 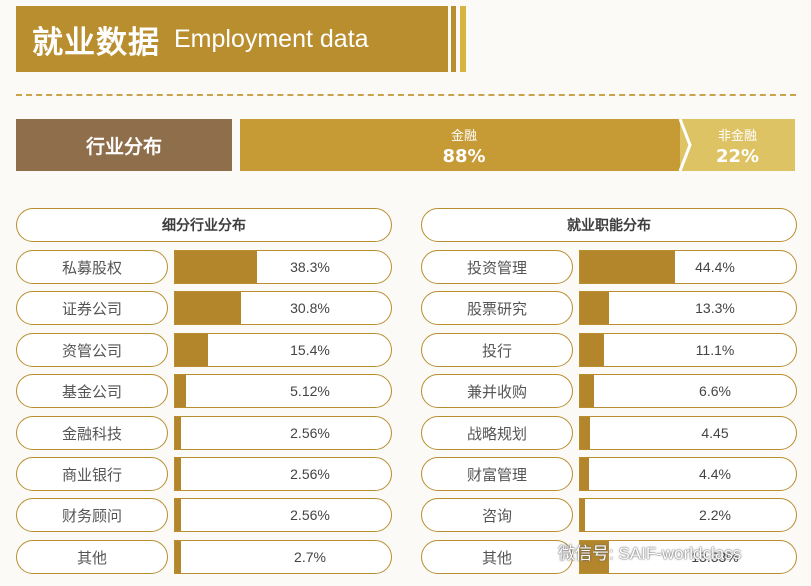 What do you see at coordinates (463, 136) in the screenshot?
I see `finance-label: 金融` at bounding box center [463, 136].